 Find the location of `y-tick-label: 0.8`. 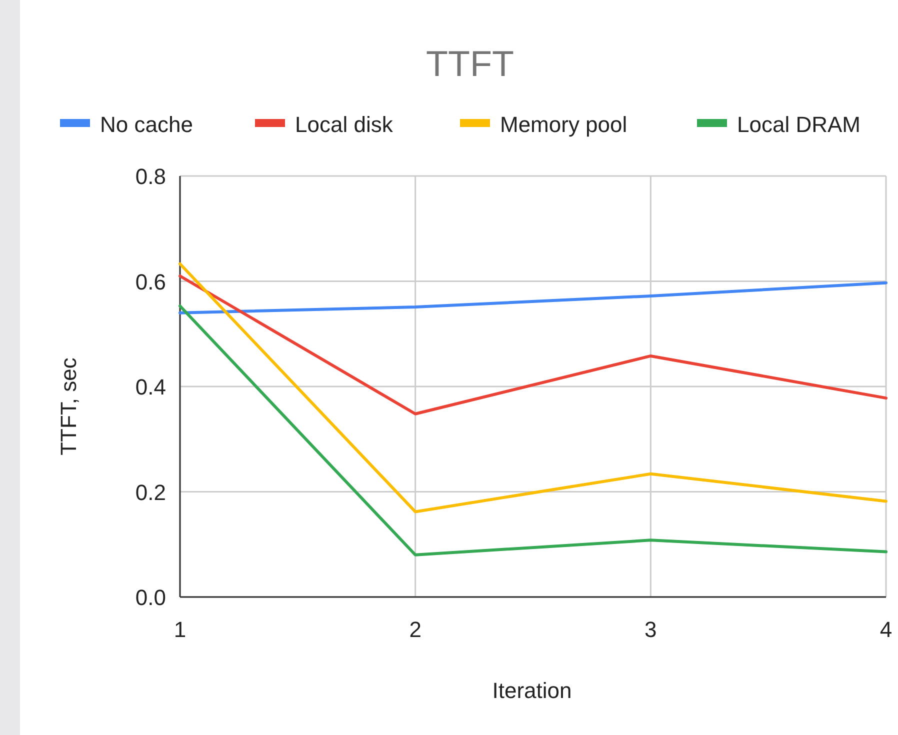

y-tick-label: 0.8 is located at coordinates (150, 176).